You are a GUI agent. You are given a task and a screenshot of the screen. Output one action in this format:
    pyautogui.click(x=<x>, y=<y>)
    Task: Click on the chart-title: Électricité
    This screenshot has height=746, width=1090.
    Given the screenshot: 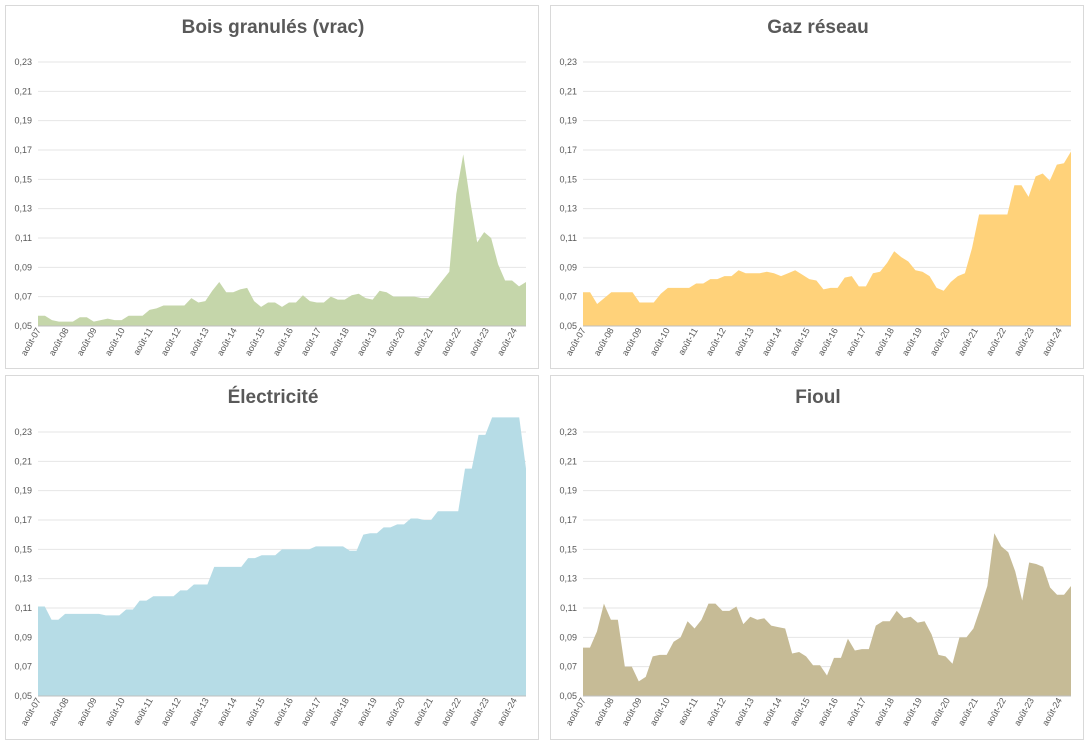 What is the action you would take?
    pyautogui.click(x=273, y=397)
    